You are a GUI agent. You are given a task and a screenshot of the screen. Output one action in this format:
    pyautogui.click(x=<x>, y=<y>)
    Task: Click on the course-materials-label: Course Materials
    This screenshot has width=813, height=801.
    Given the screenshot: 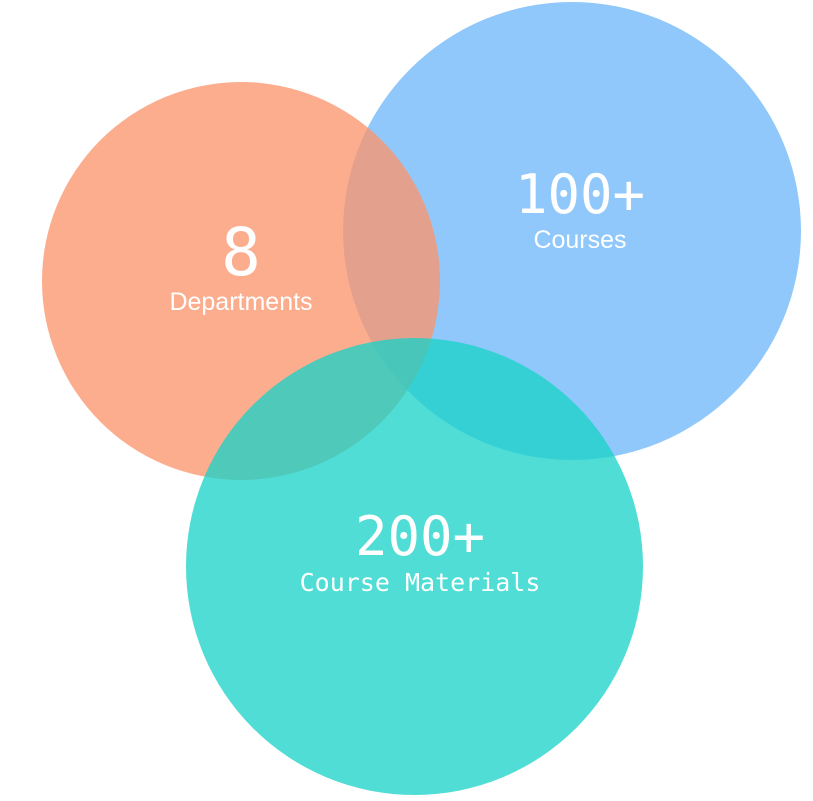 What is the action you would take?
    pyautogui.click(x=420, y=582)
    